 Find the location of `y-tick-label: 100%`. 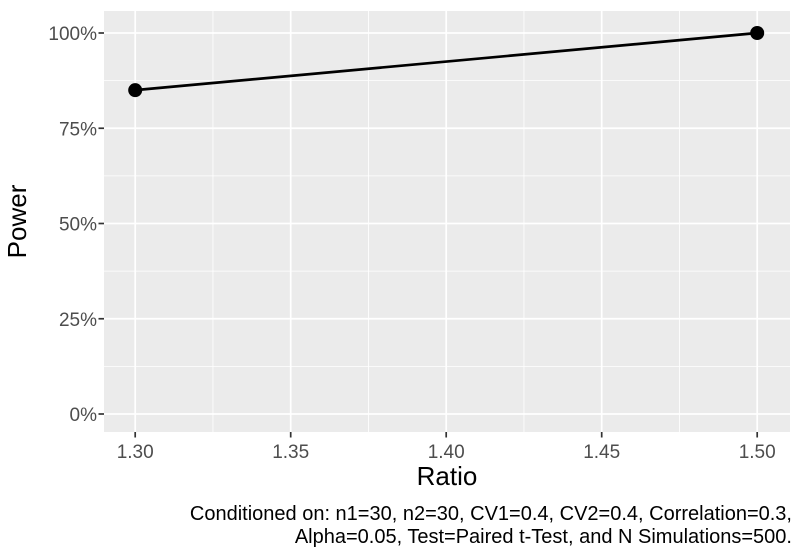

y-tick-label: 100% is located at coordinates (72, 34).